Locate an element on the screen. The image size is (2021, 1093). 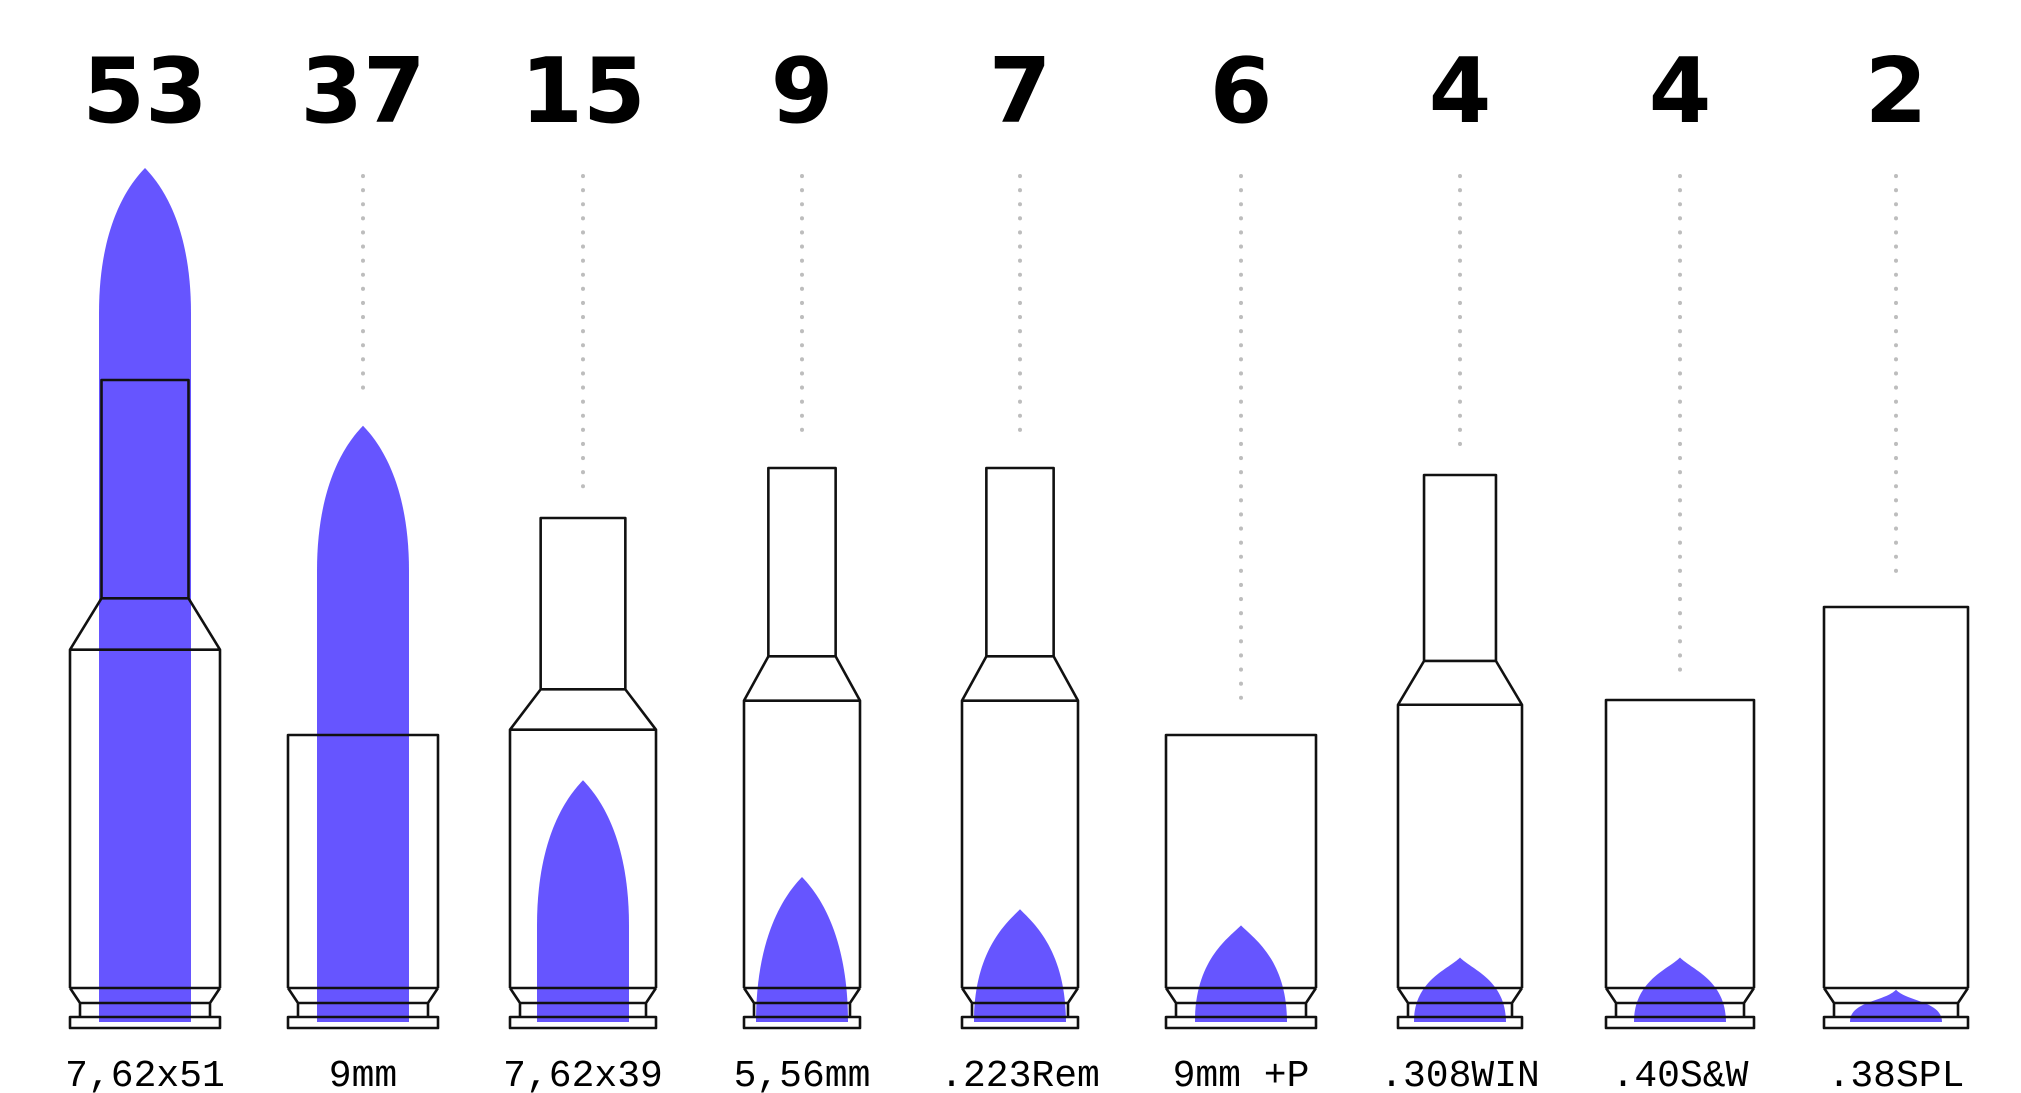
bar-.308WIN is located at coordinates (1460, 989).